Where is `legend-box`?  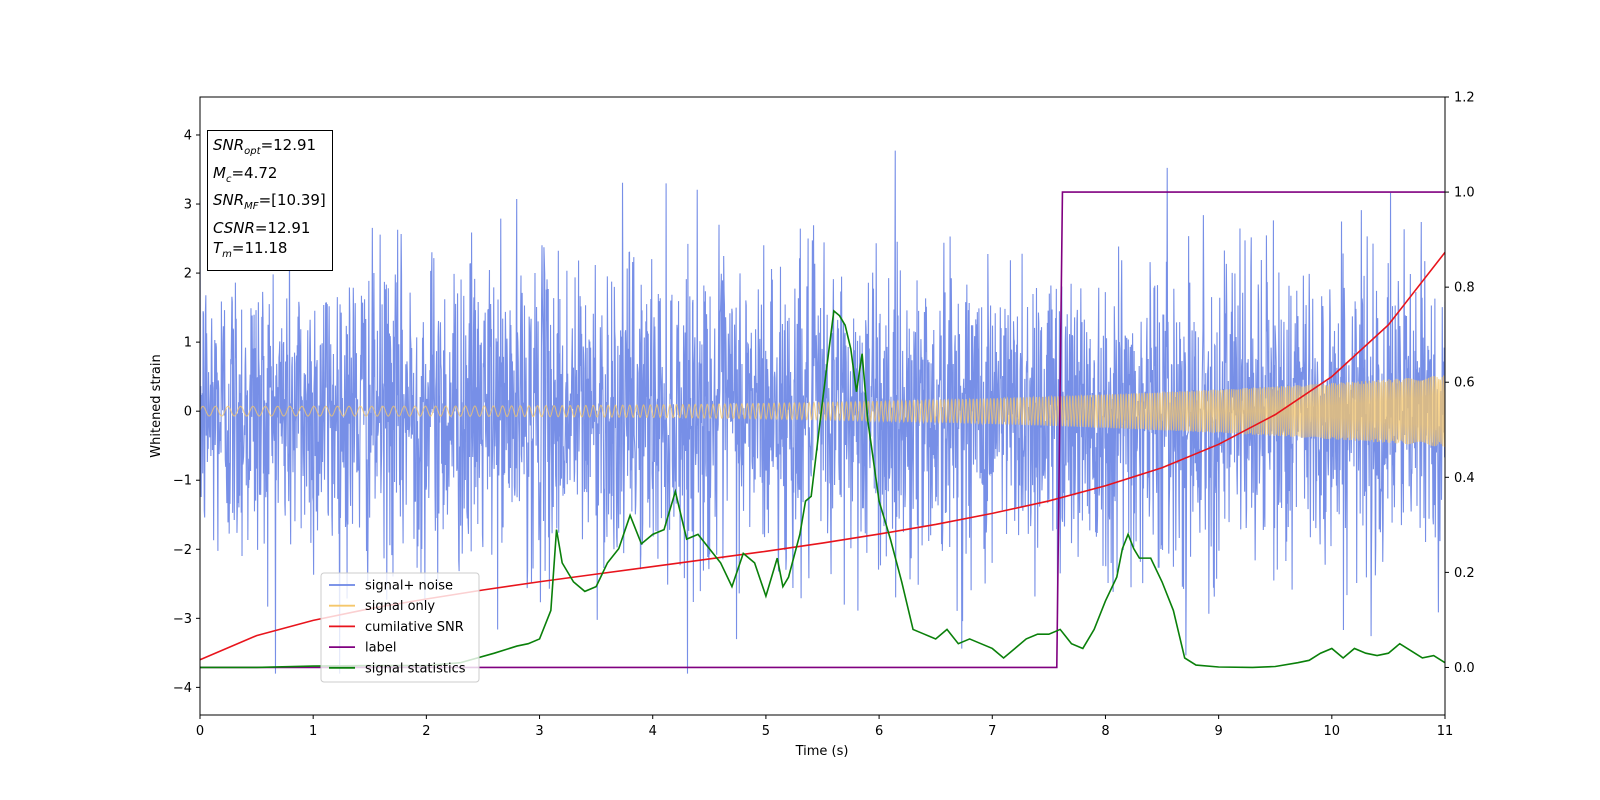 legend-box is located at coordinates (400, 627).